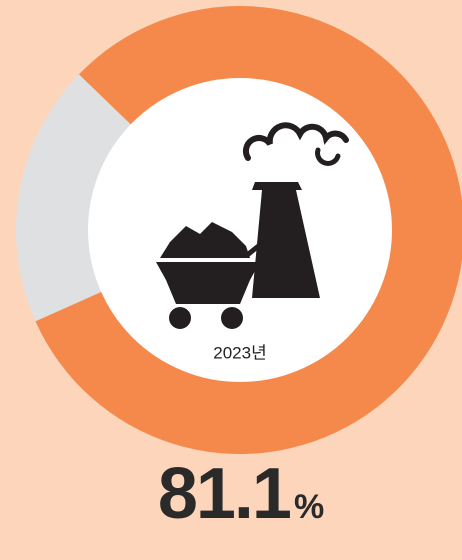 This screenshot has height=560, width=462. What do you see at coordinates (74, 198) in the screenshot?
I see `donut-segment` at bounding box center [74, 198].